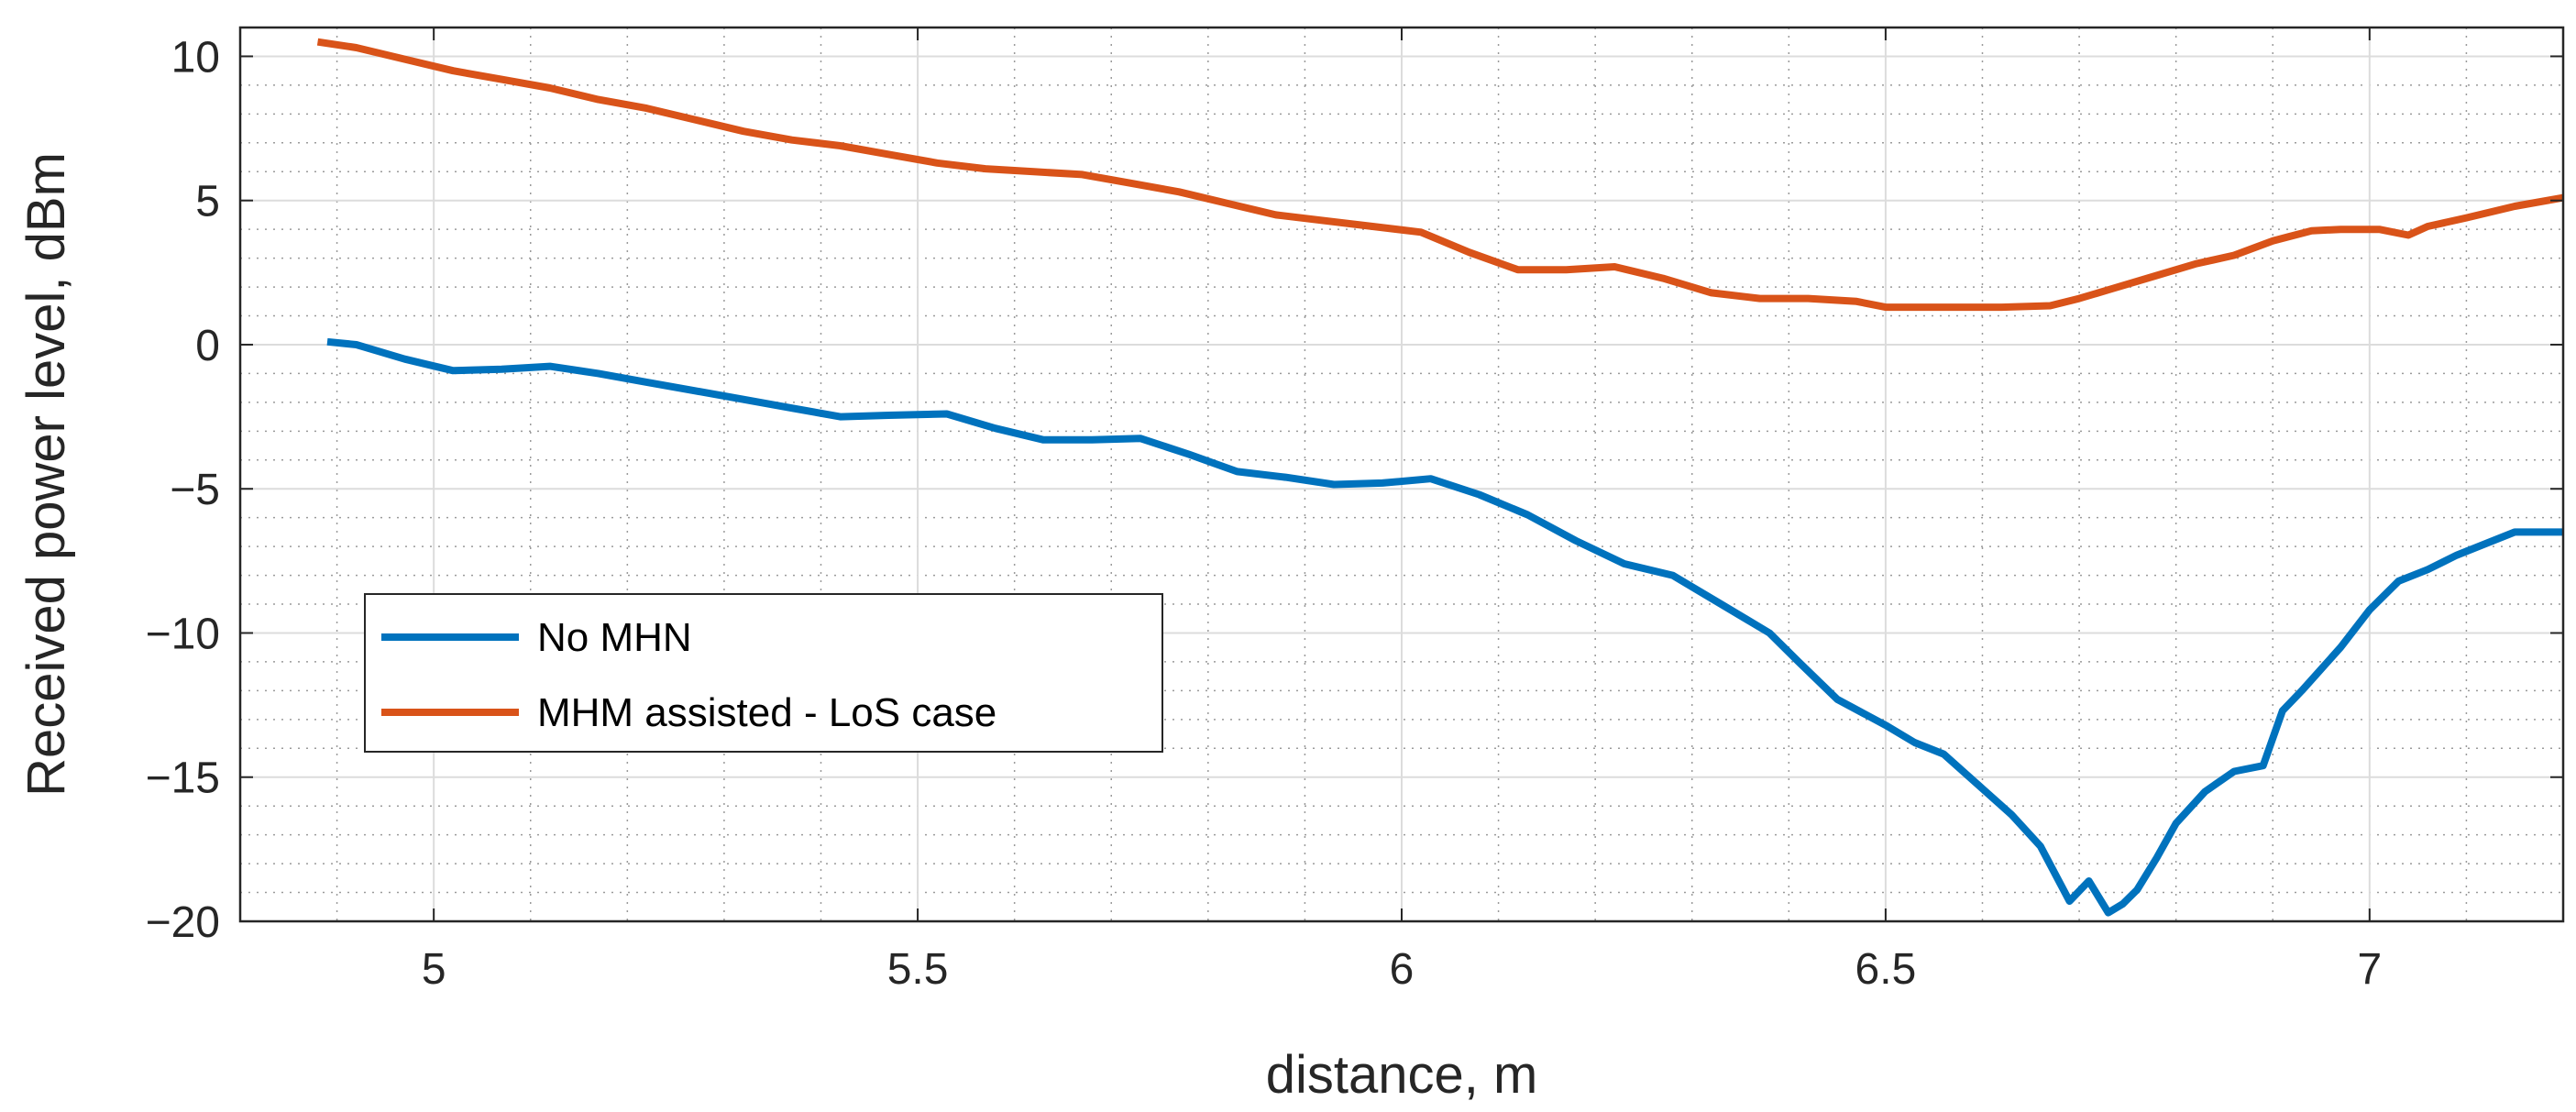 The image size is (2576, 1112). I want to click on x-tick-label: 6, so click(1402, 969).